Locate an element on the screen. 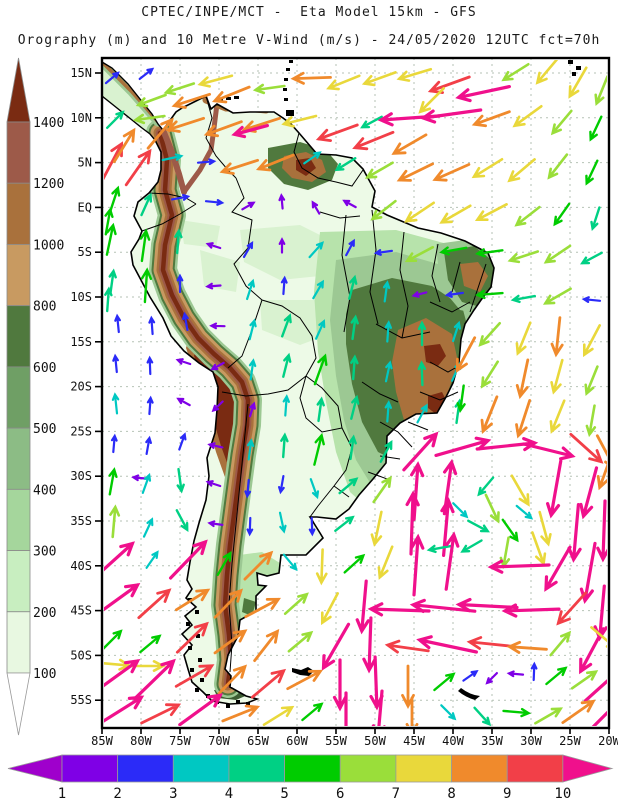  lat-label: 30S is located at coordinates (81, 476).